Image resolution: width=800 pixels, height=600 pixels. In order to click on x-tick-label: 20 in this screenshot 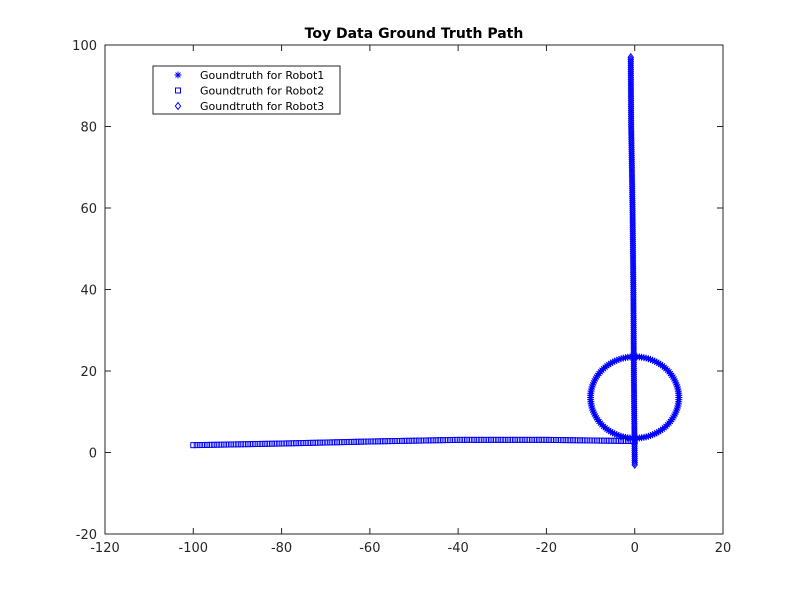, I will do `click(723, 548)`.